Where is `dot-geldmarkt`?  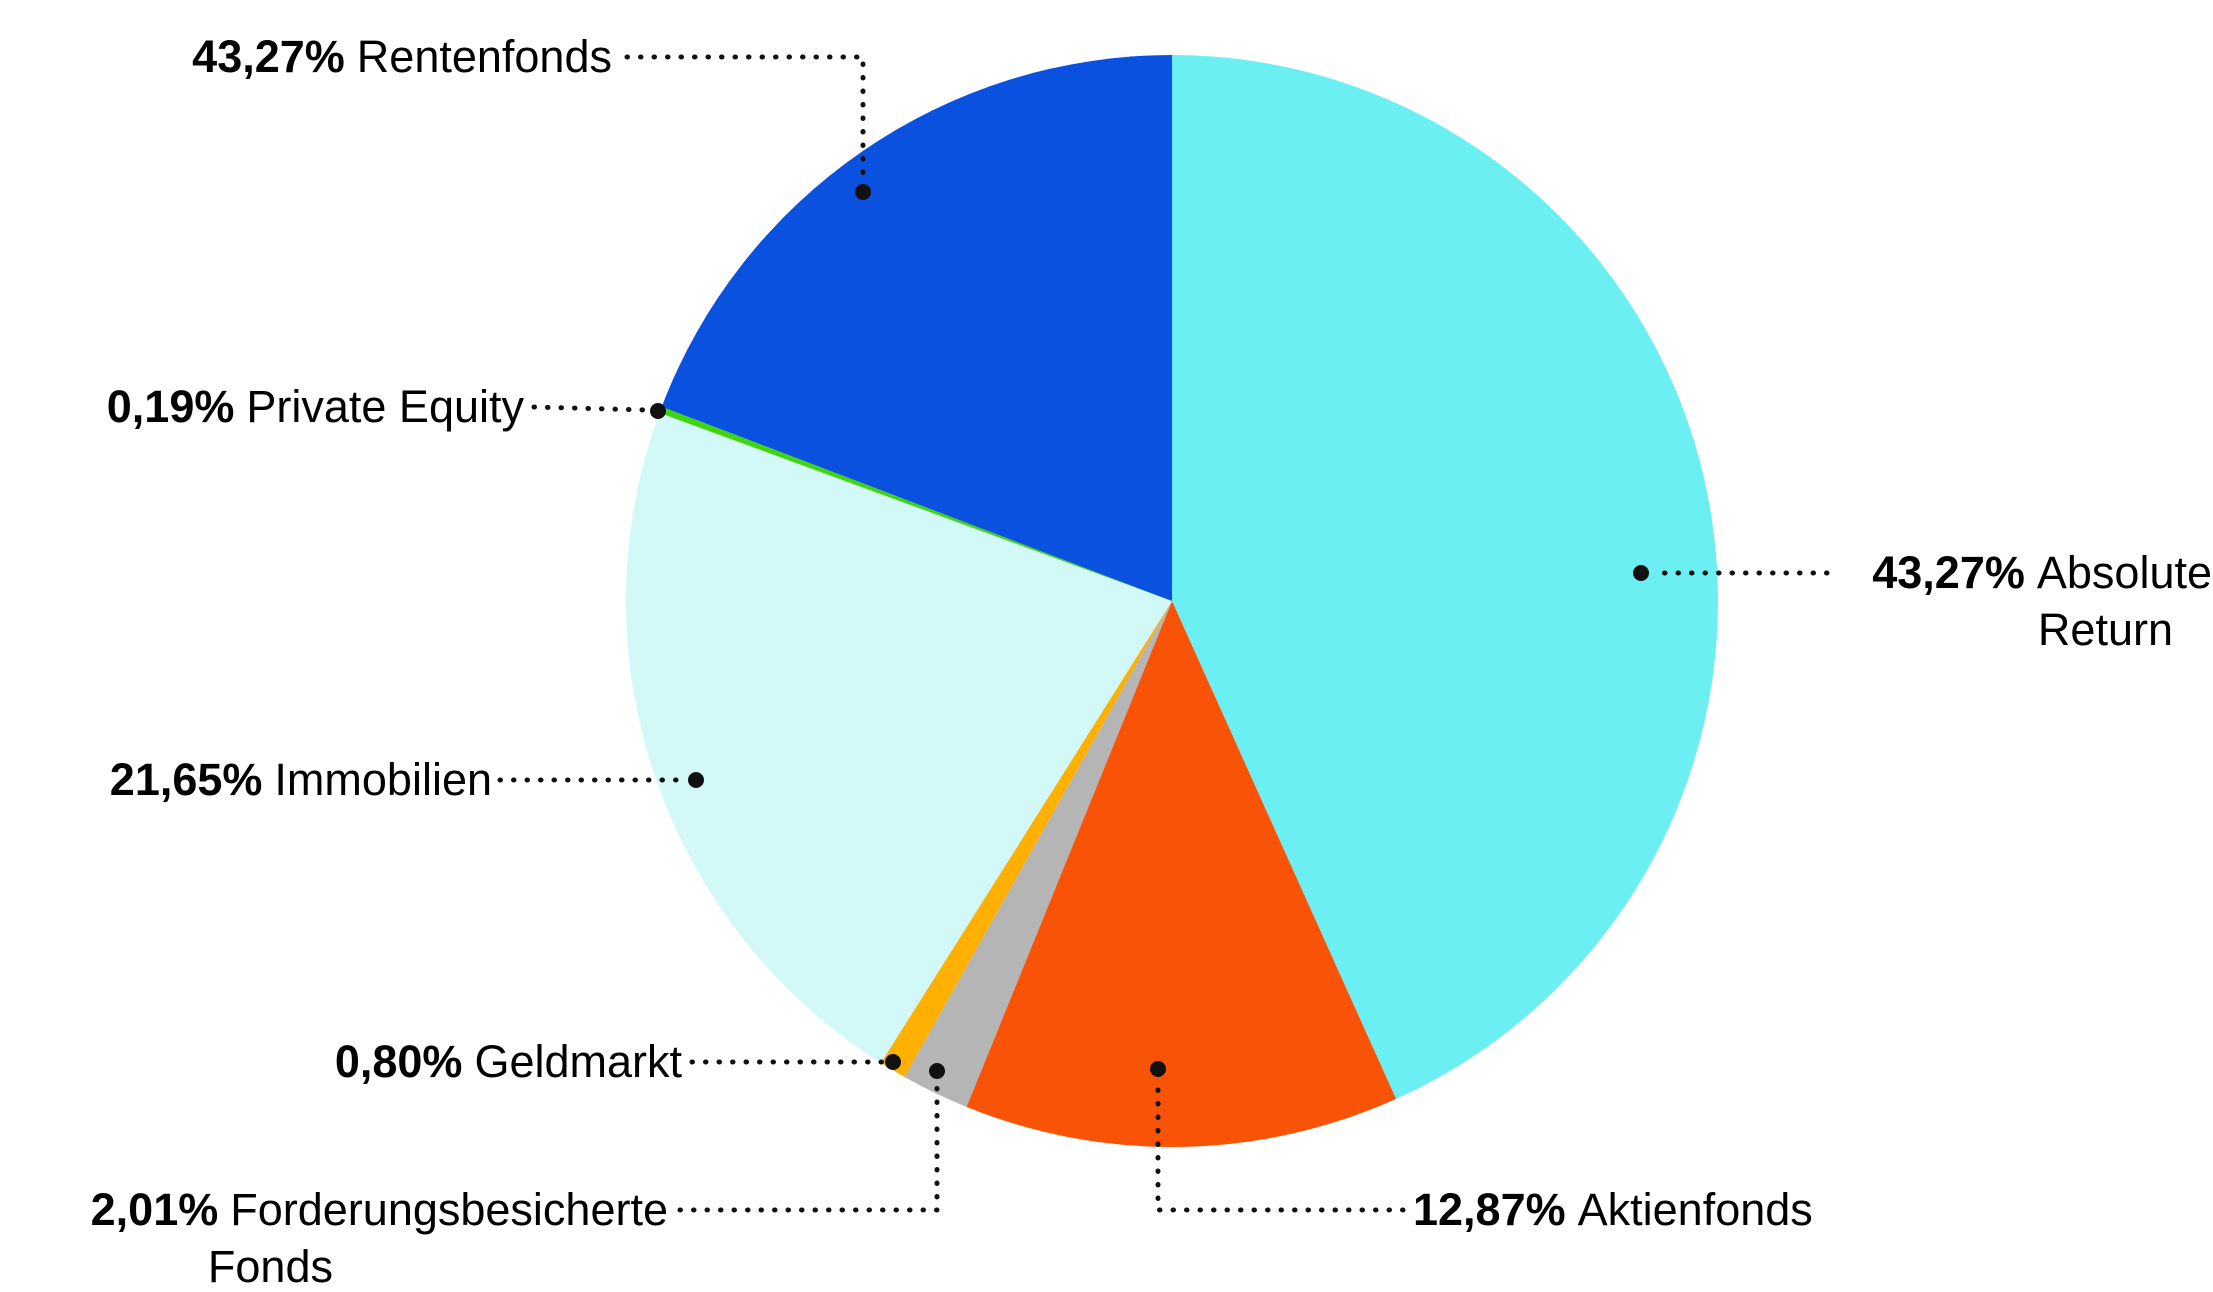
dot-geldmarkt is located at coordinates (893, 1062).